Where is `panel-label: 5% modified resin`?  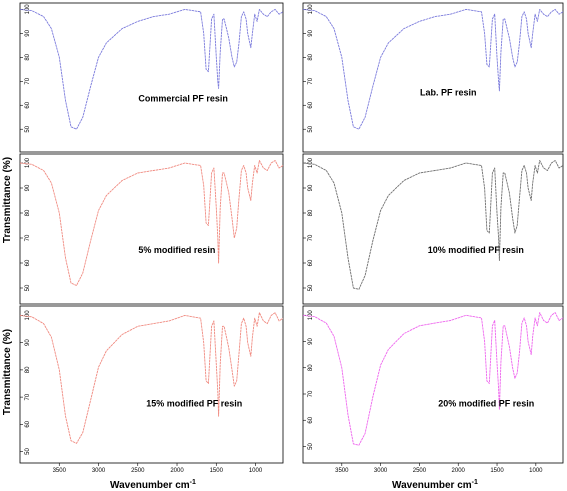
panel-label: 5% modified resin is located at coordinates (176, 250).